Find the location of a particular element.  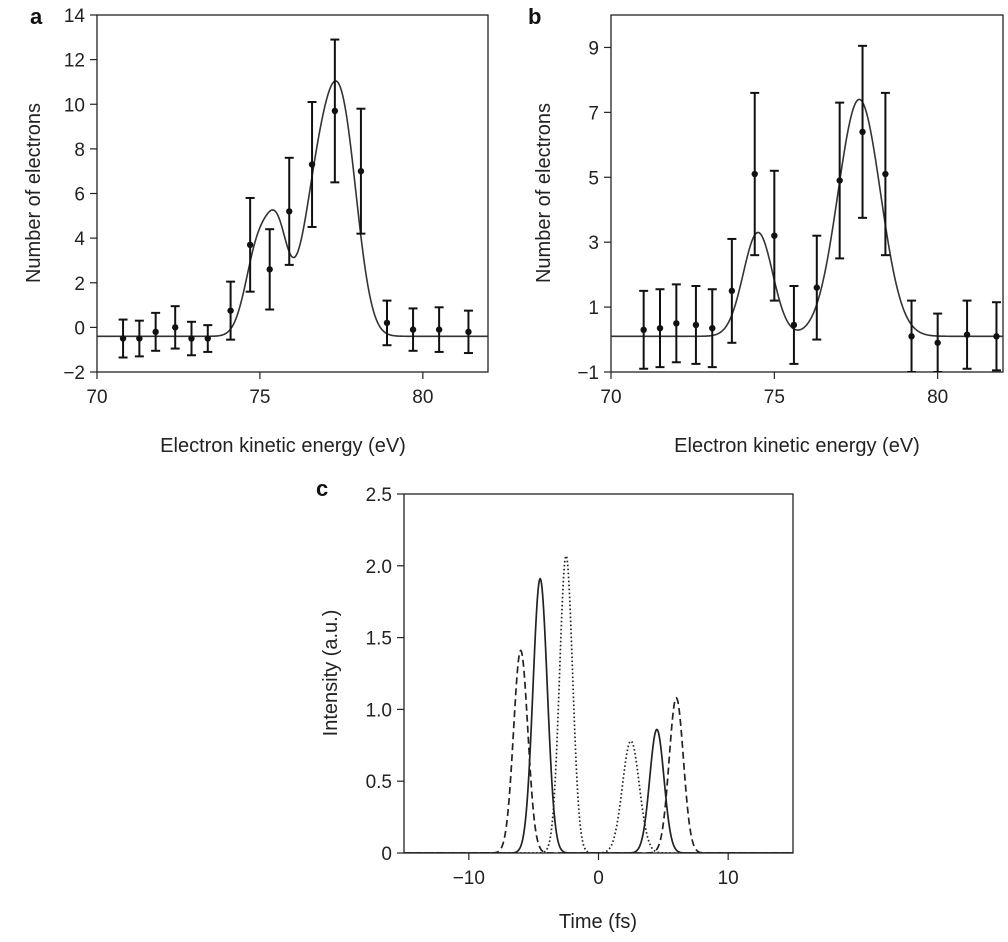

y-tick-label: 0.5 is located at coordinates (379, 782).